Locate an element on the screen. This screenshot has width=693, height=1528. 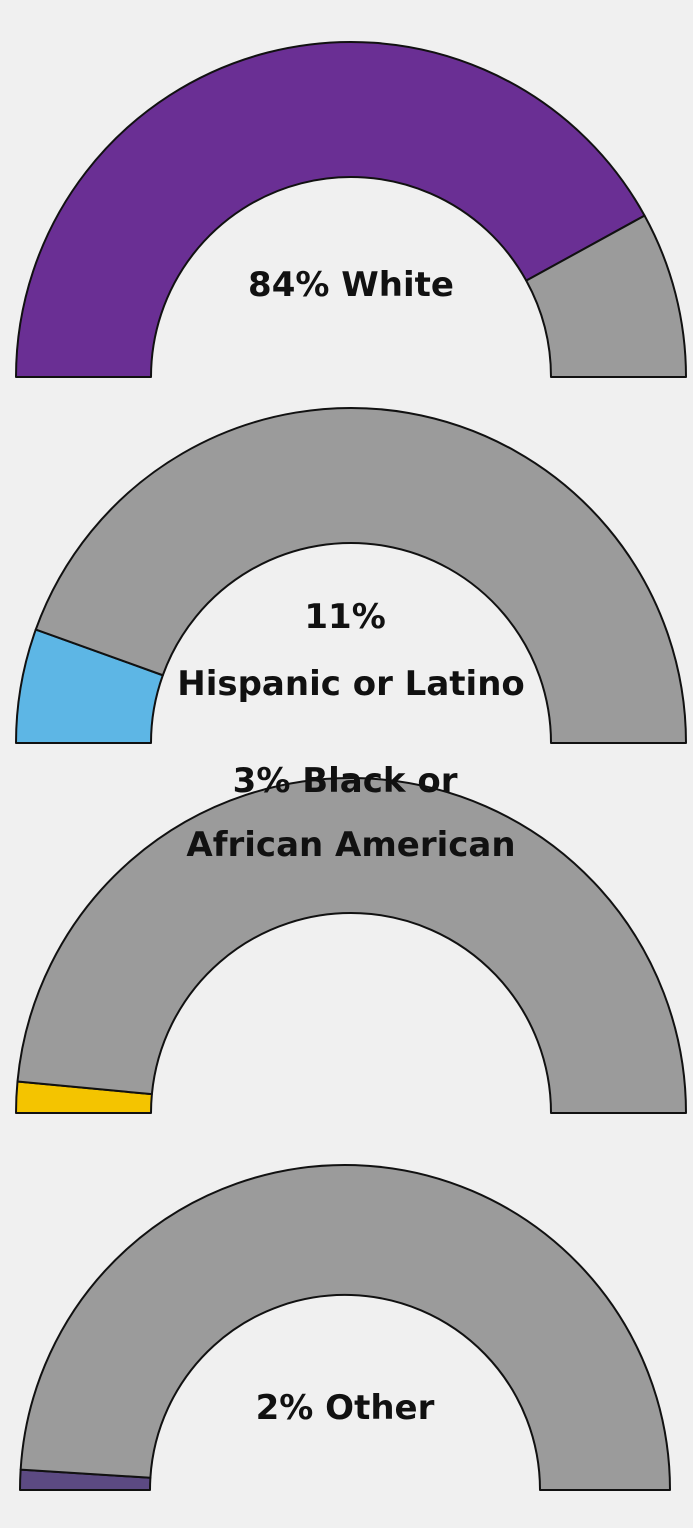
gauge-hispanic-label-line-2: Hispanic or Latino is located at coordinates (351, 684).